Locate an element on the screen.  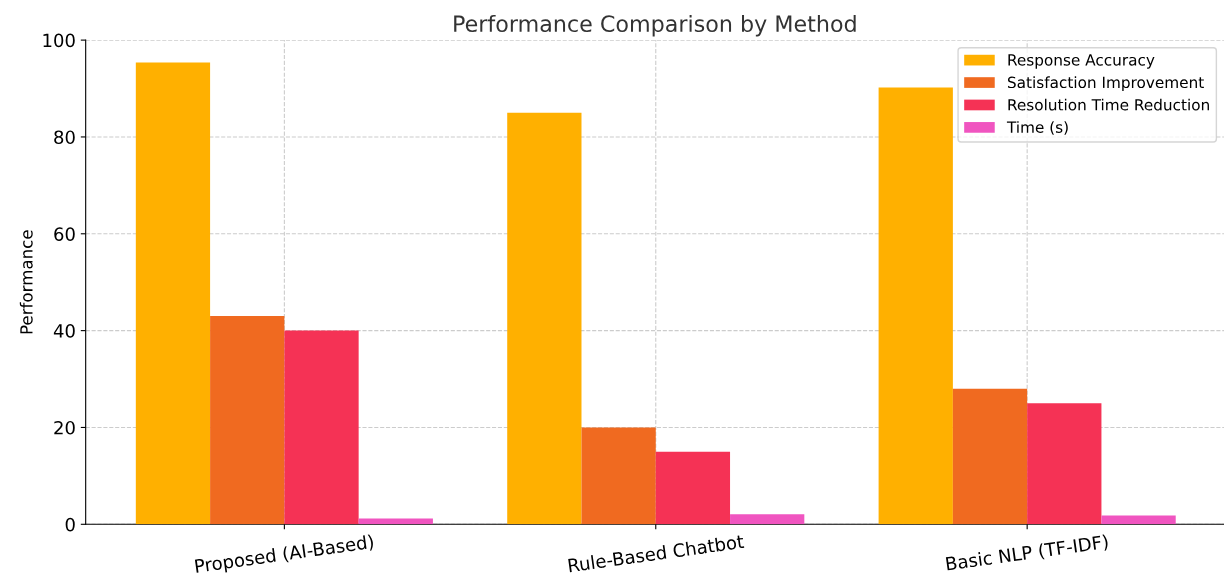
y-tick-label: 40 is located at coordinates (64, 331).